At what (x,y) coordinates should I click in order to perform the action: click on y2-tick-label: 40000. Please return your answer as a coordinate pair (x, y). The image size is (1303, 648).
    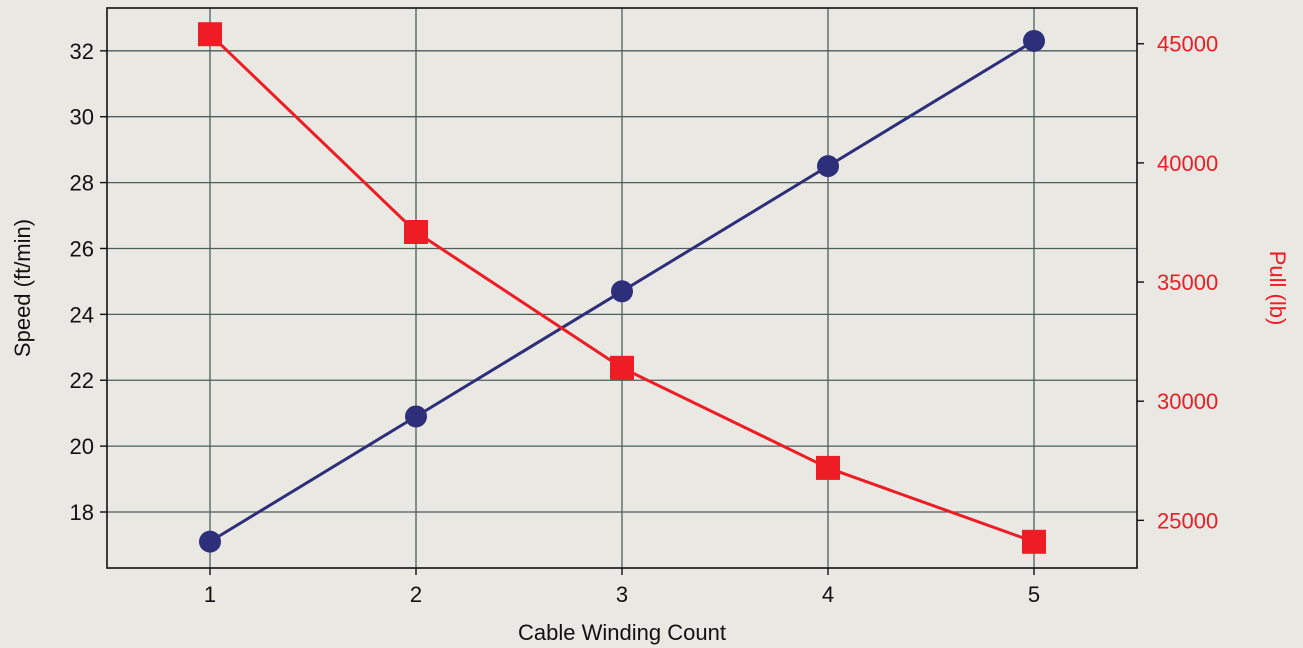
    Looking at the image, I should click on (1187, 163).